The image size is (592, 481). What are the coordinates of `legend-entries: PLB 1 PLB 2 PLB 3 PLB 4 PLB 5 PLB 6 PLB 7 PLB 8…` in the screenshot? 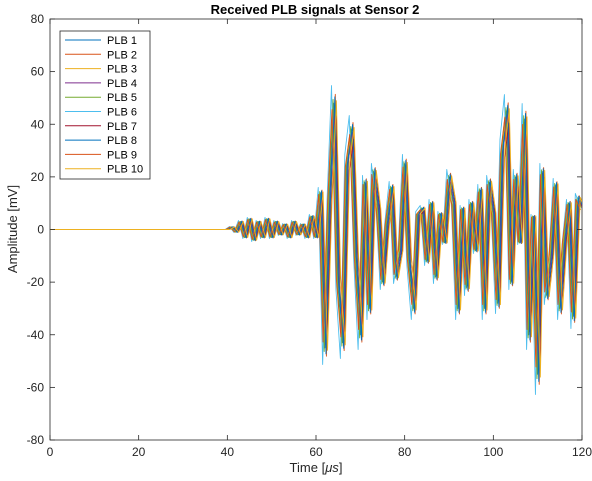 It's located at (104, 105).